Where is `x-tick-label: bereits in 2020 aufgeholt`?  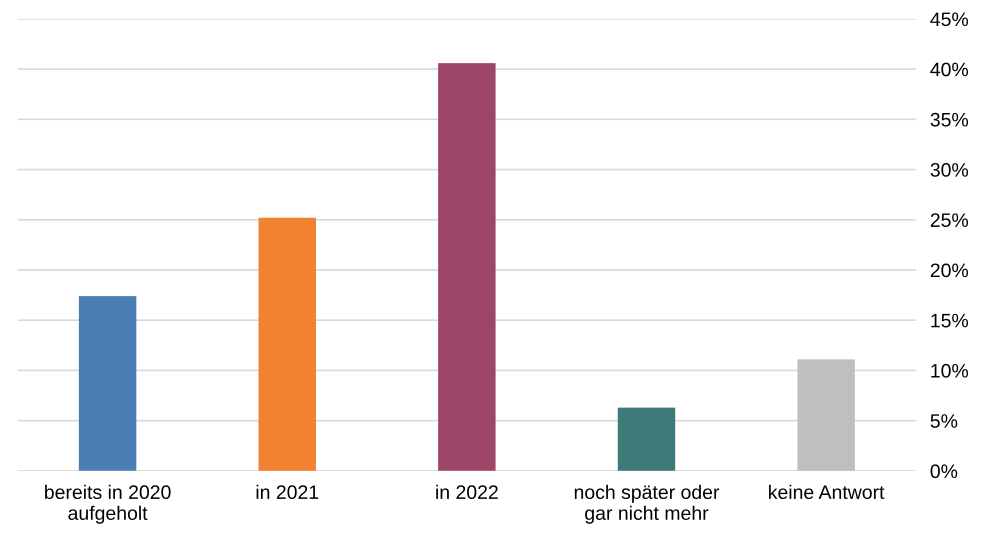 x-tick-label: bereits in 2020 aufgeholt is located at coordinates (108, 504).